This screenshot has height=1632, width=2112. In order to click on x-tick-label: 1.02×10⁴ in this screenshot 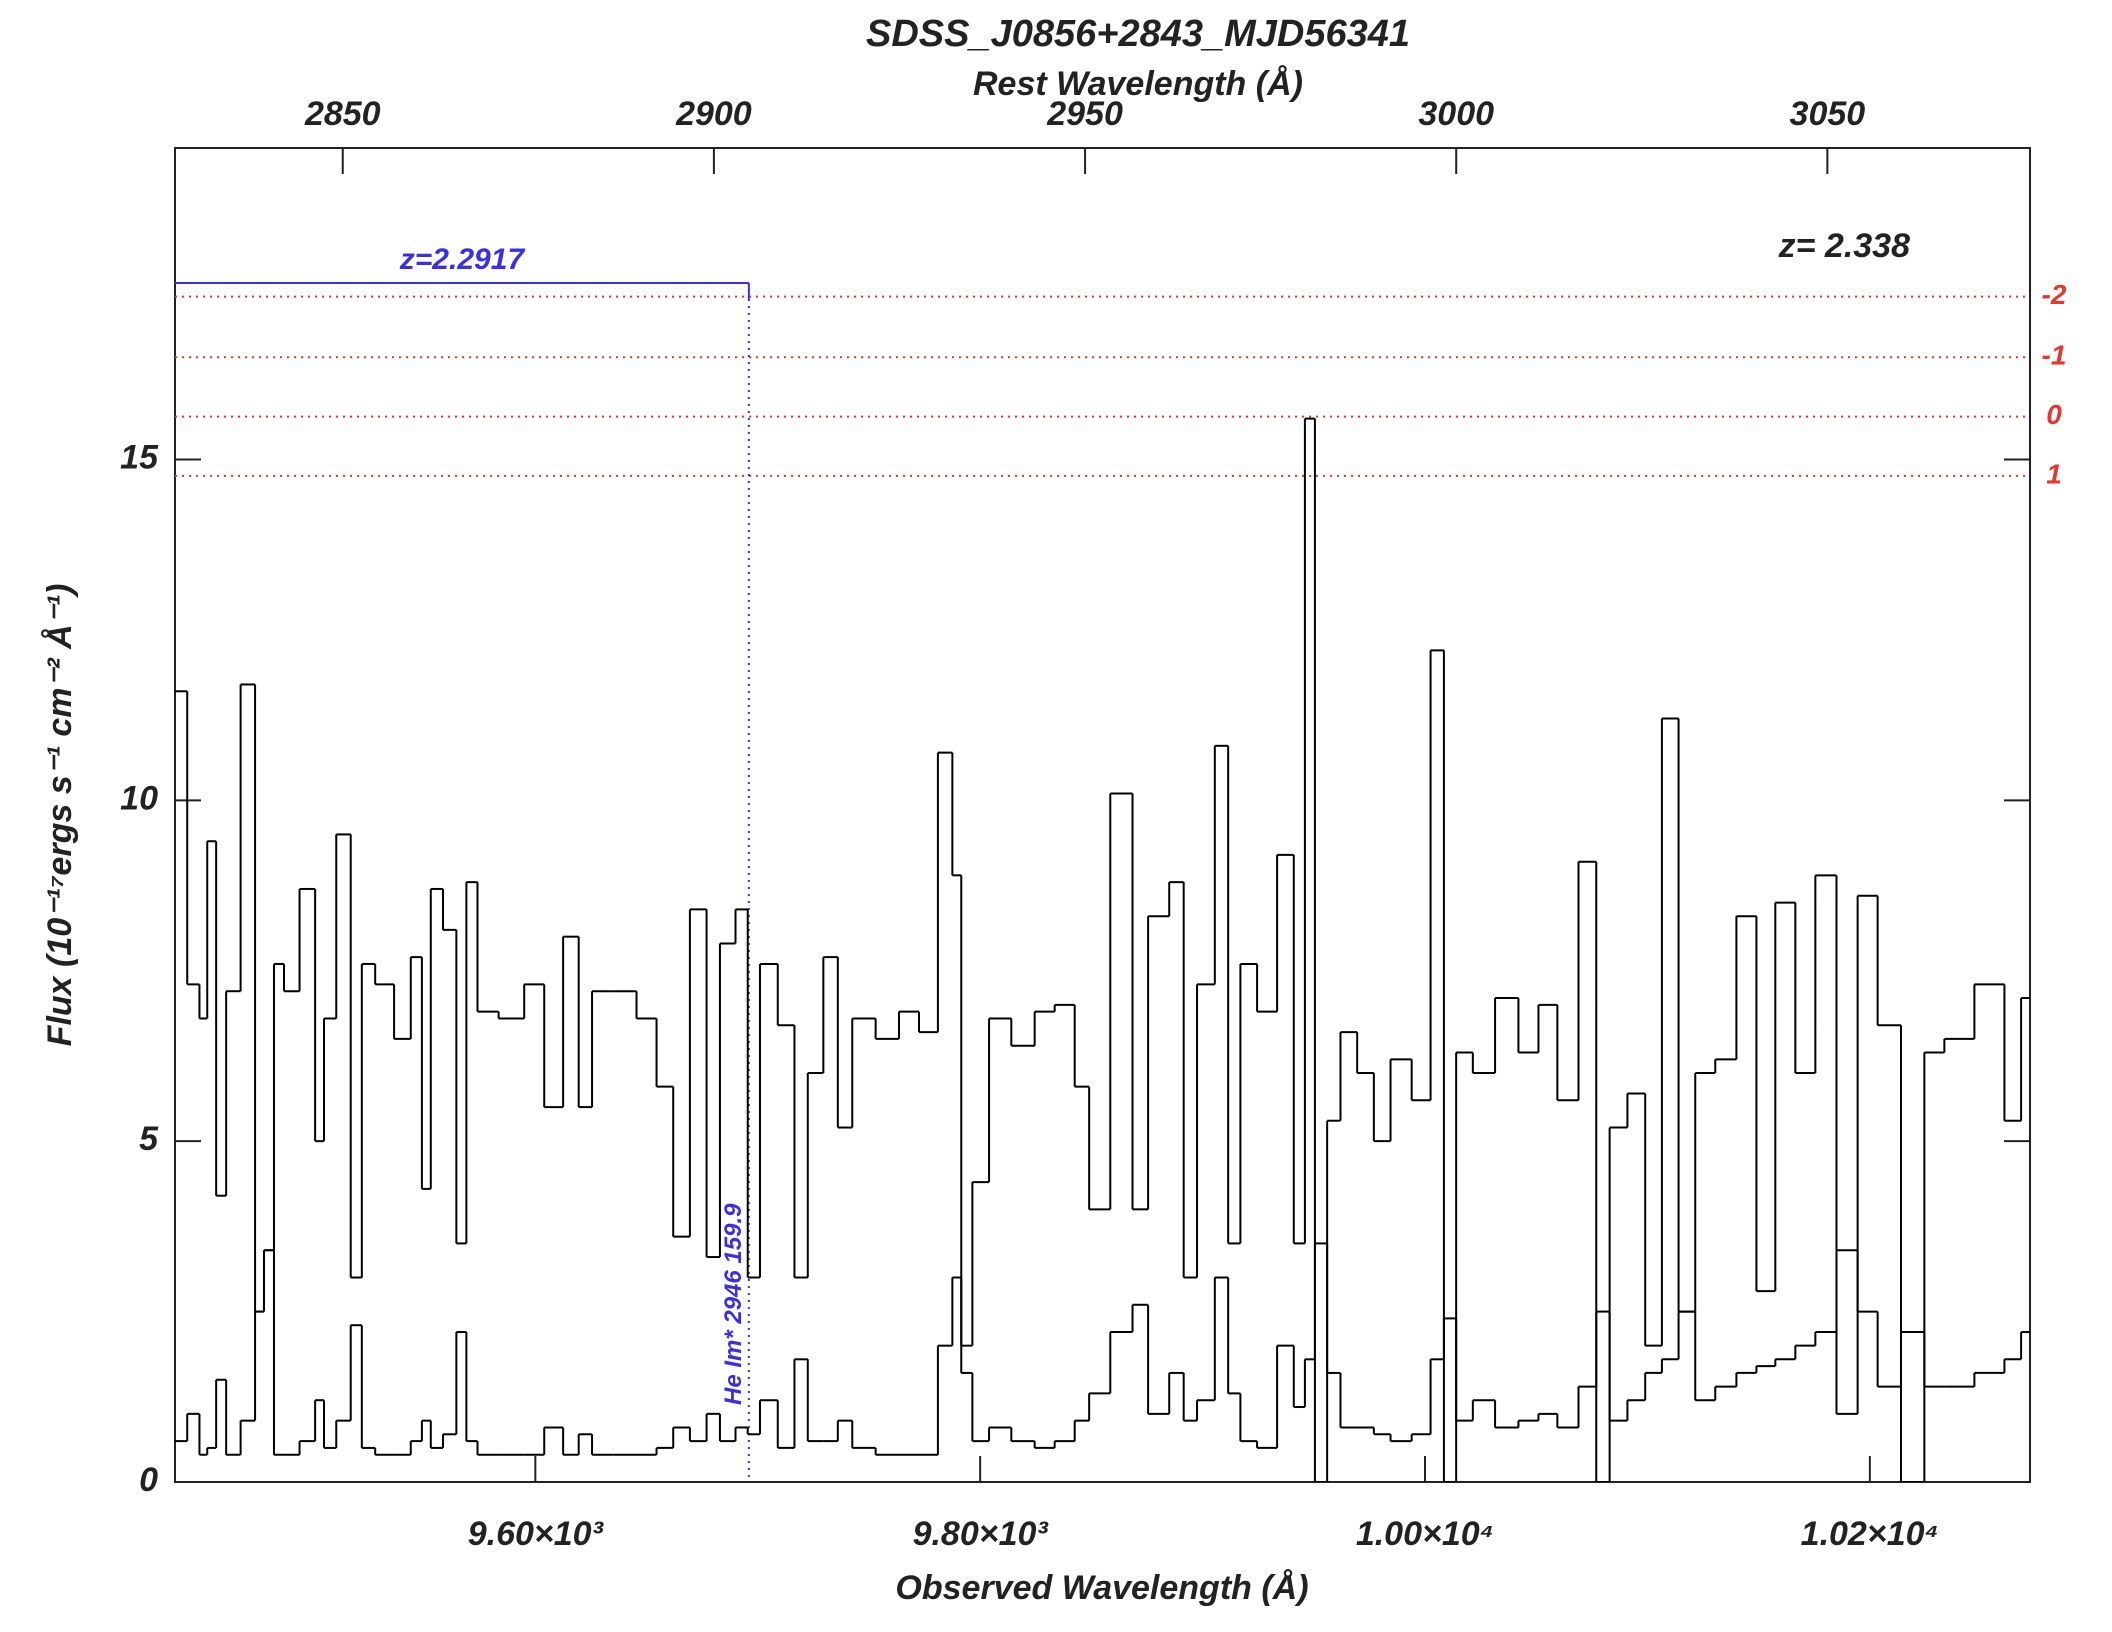, I will do `click(1870, 1534)`.